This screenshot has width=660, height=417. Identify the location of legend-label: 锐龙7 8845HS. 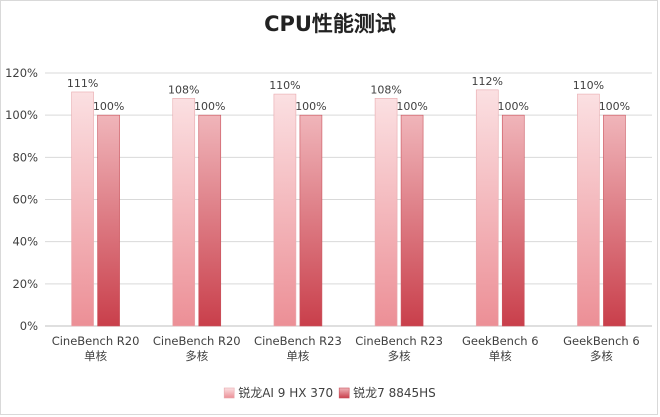
(394, 393).